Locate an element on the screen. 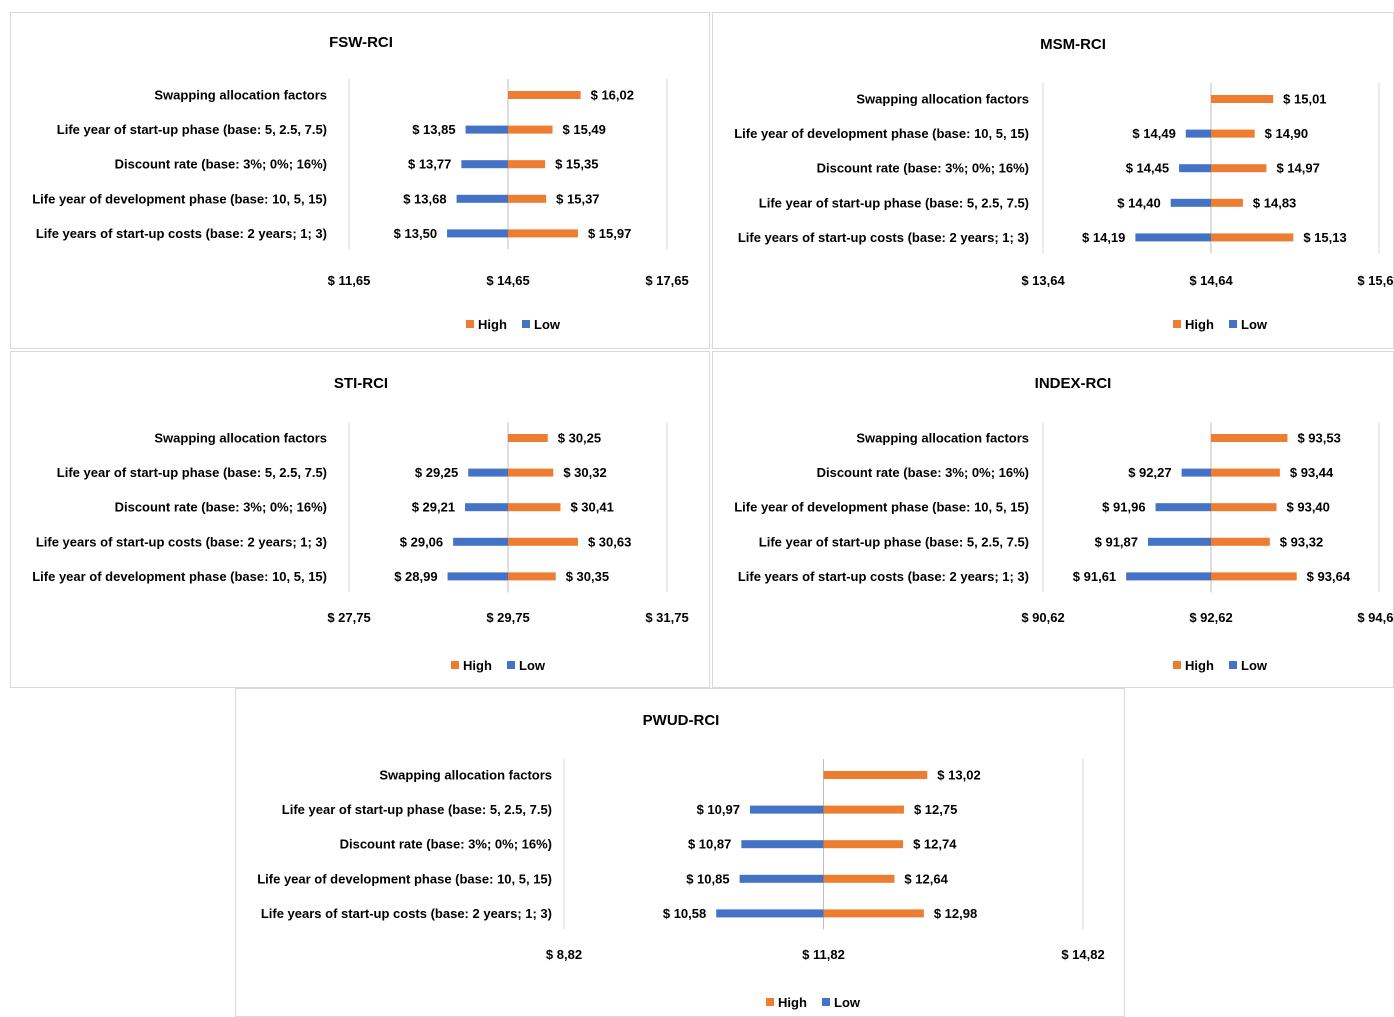 This screenshot has width=1394, height=1017. data-label-high: $ 93,44 is located at coordinates (1312, 472).